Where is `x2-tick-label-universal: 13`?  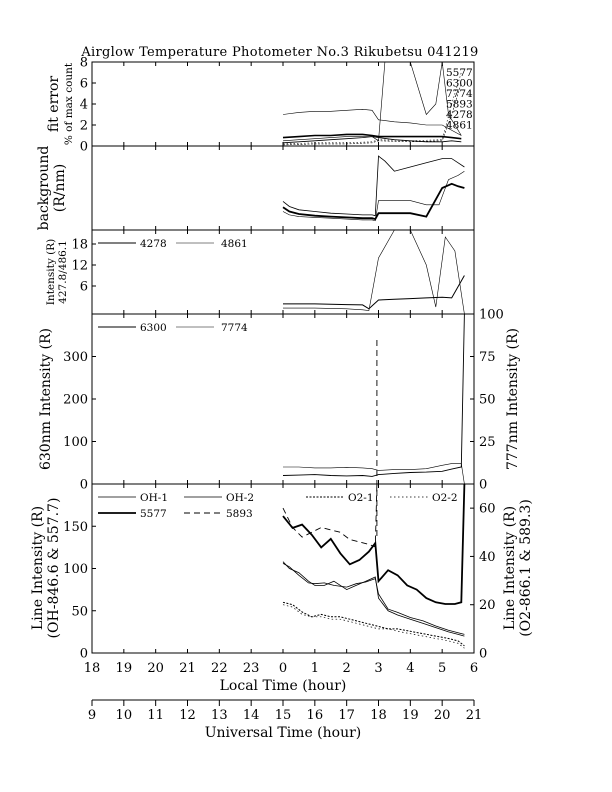
x2-tick-label-universal: 13 is located at coordinates (219, 715).